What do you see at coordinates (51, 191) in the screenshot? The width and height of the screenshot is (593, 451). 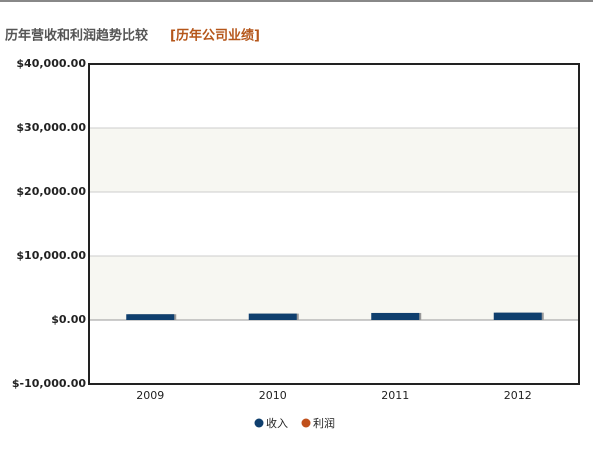 I see `y-tick-label: $20,000.00` at bounding box center [51, 191].